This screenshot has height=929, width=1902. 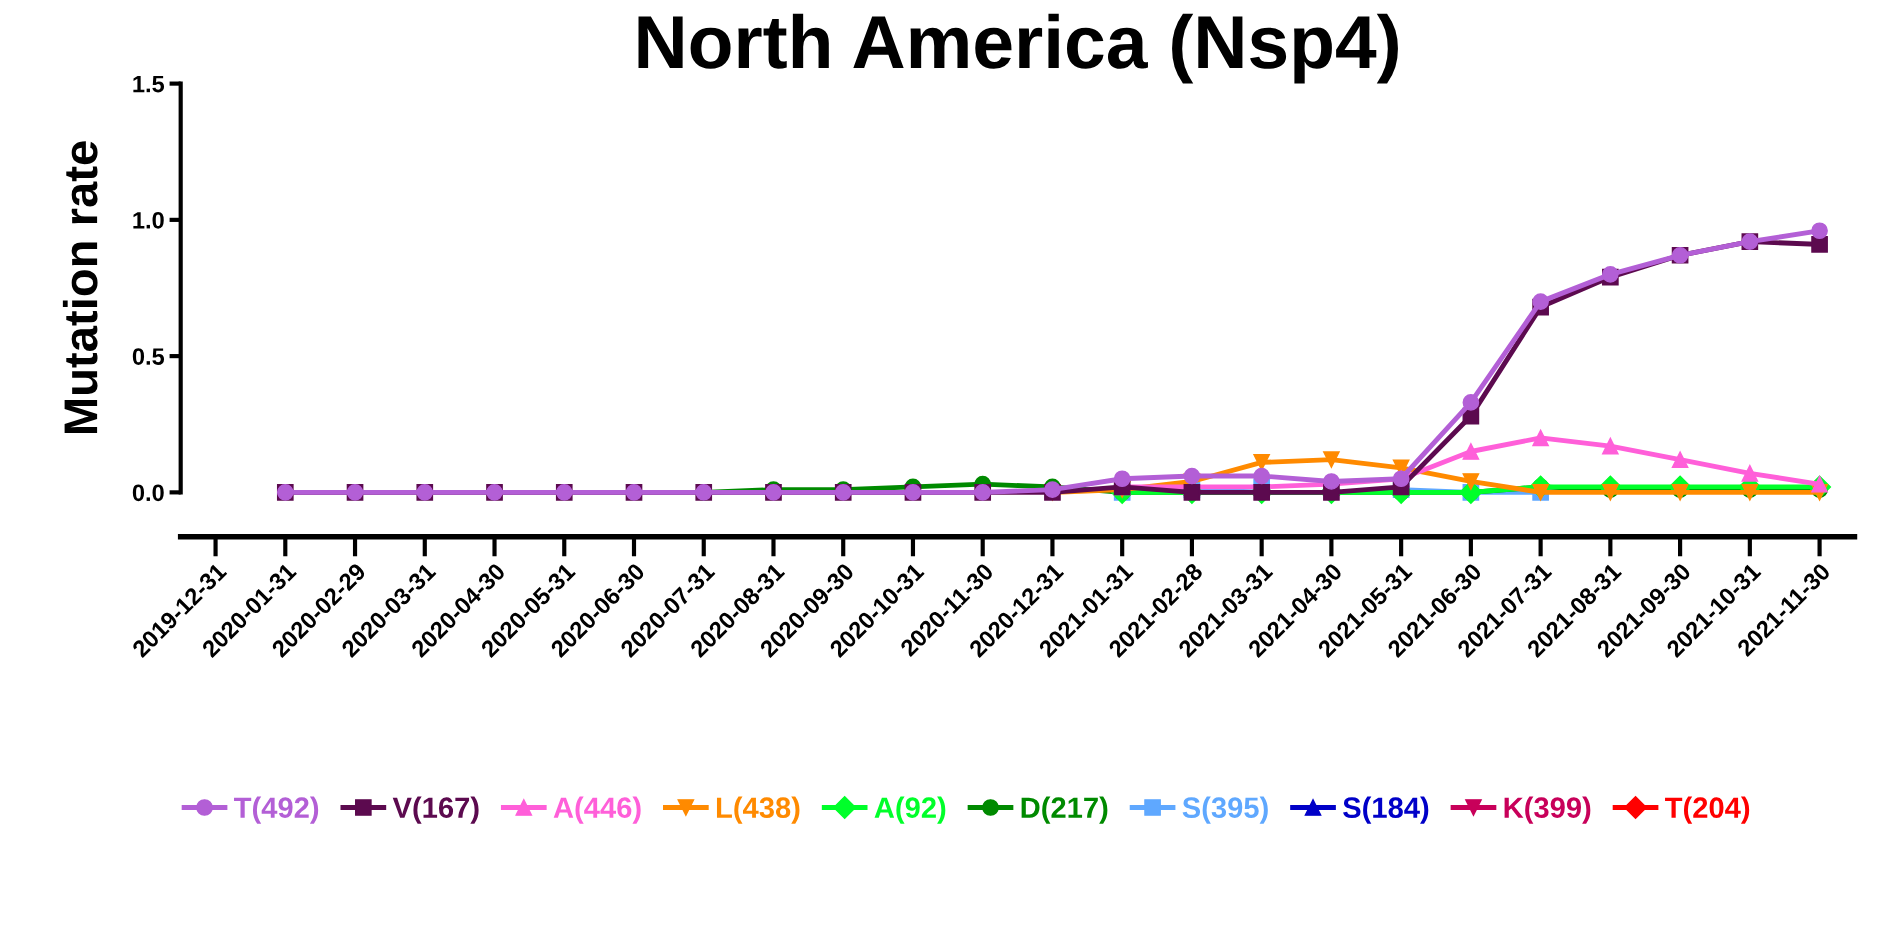 What do you see at coordinates (758, 810) in the screenshot?
I see `legend-label: L(438)` at bounding box center [758, 810].